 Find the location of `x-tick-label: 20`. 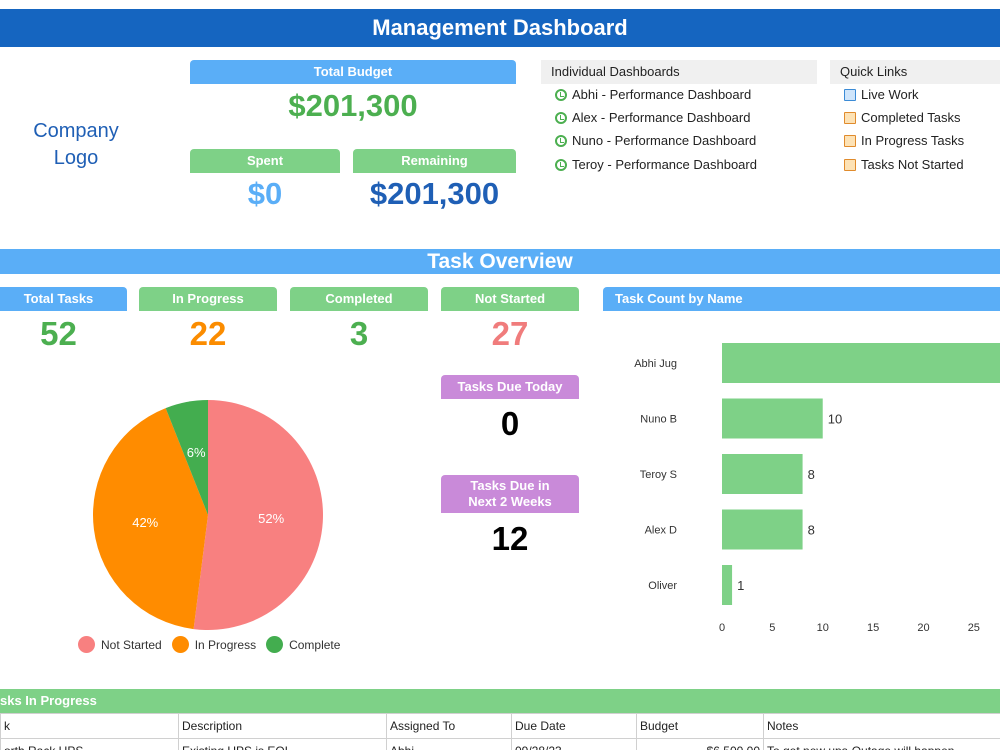

x-tick-label: 20 is located at coordinates (923, 628).